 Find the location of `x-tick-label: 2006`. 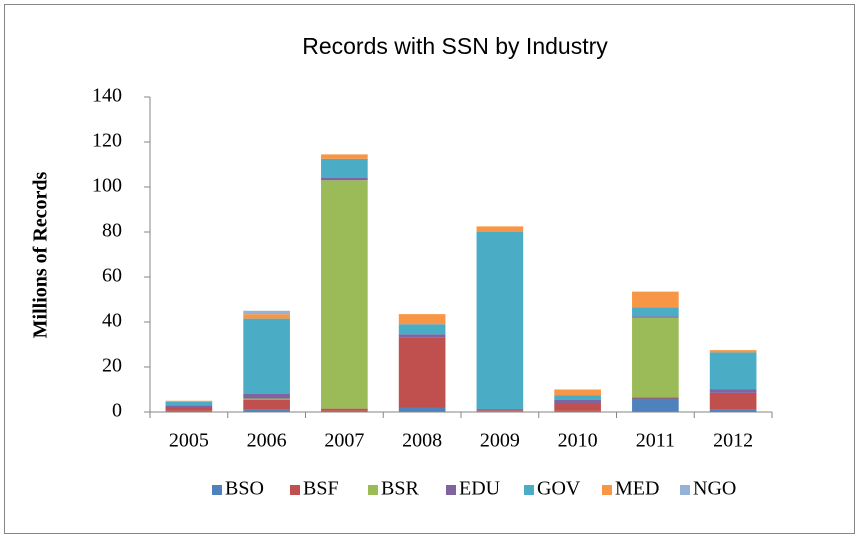

x-tick-label: 2006 is located at coordinates (267, 441).